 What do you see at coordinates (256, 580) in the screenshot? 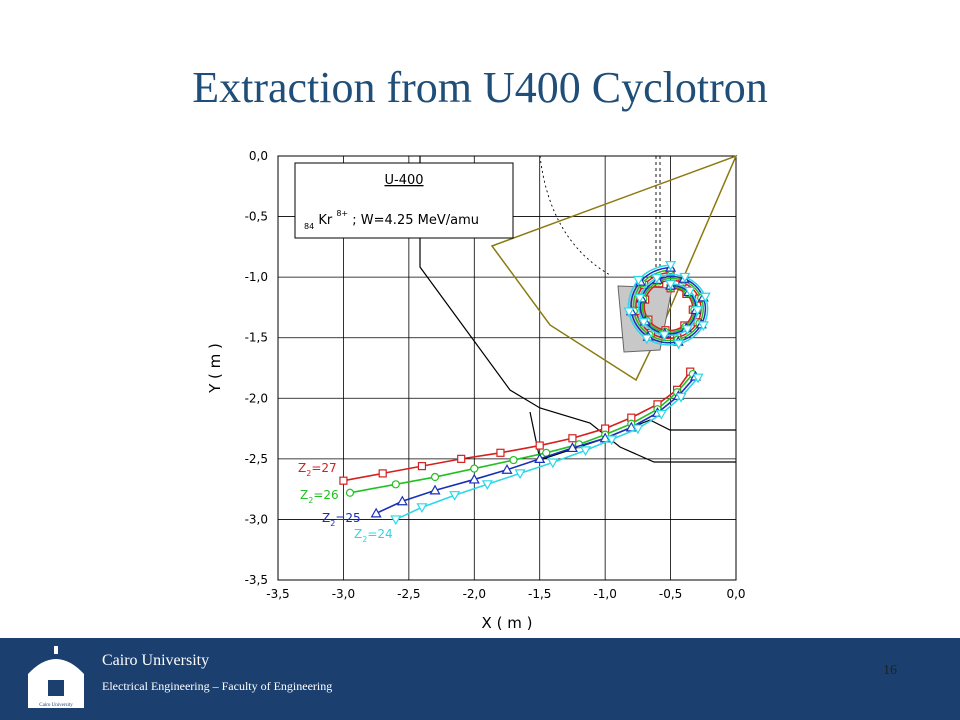
I see `y-tick-label: -3,5` at bounding box center [256, 580].